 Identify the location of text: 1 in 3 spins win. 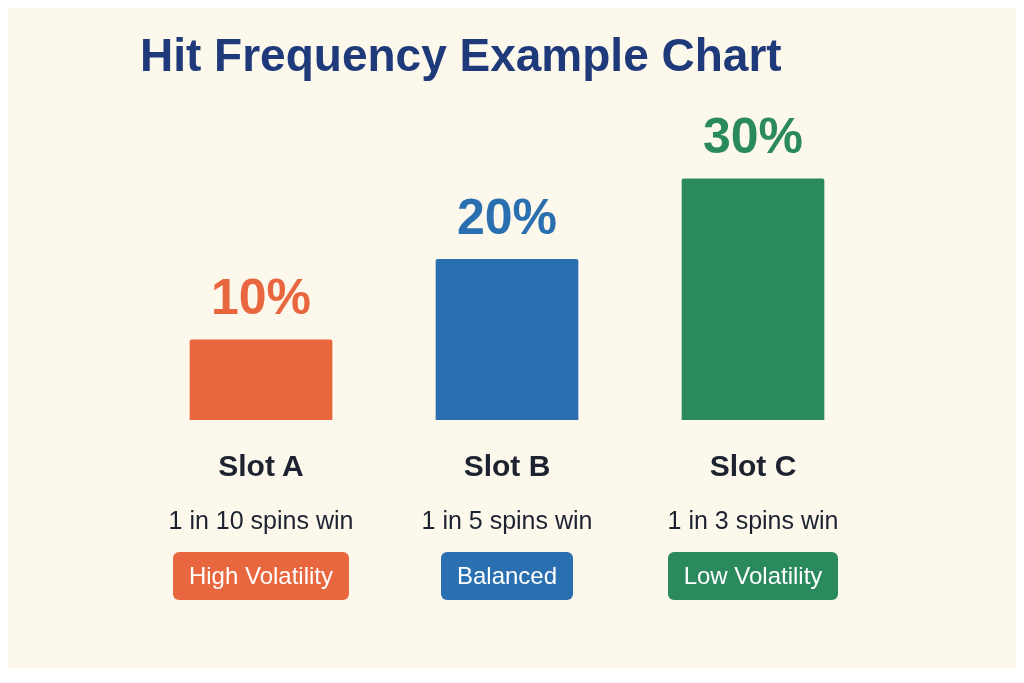
(753, 520).